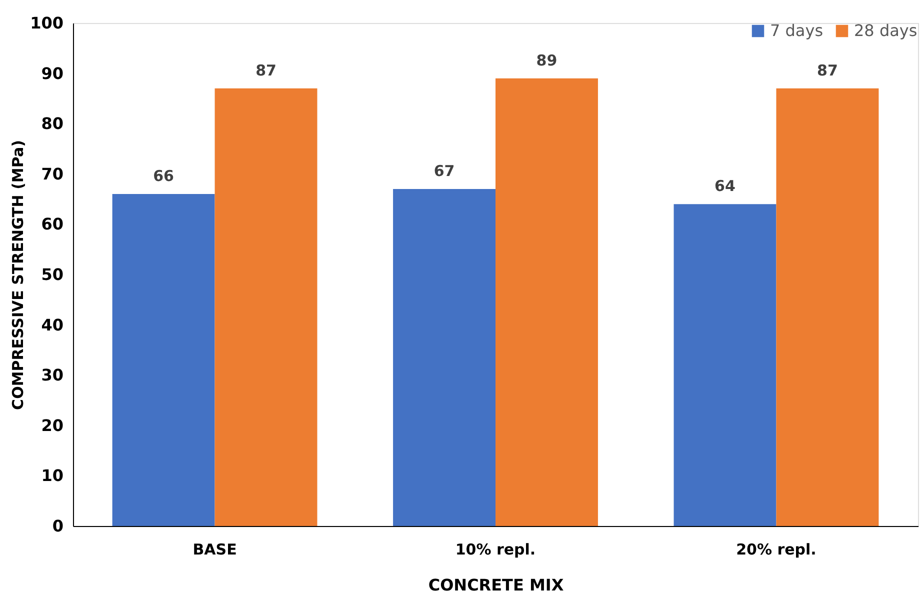 The image size is (923, 603). What do you see at coordinates (886, 30) in the screenshot?
I see `legend-label: 28 days` at bounding box center [886, 30].